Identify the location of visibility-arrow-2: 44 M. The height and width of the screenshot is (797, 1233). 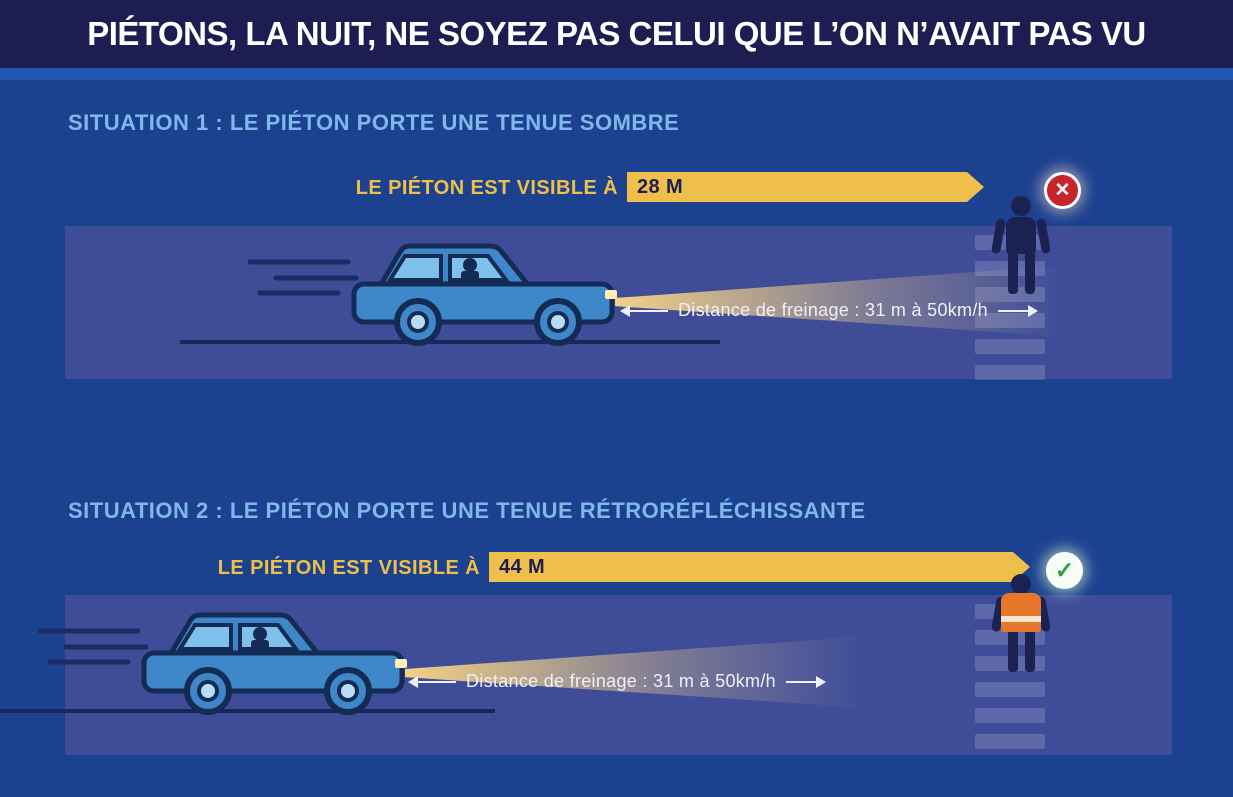
(759, 567).